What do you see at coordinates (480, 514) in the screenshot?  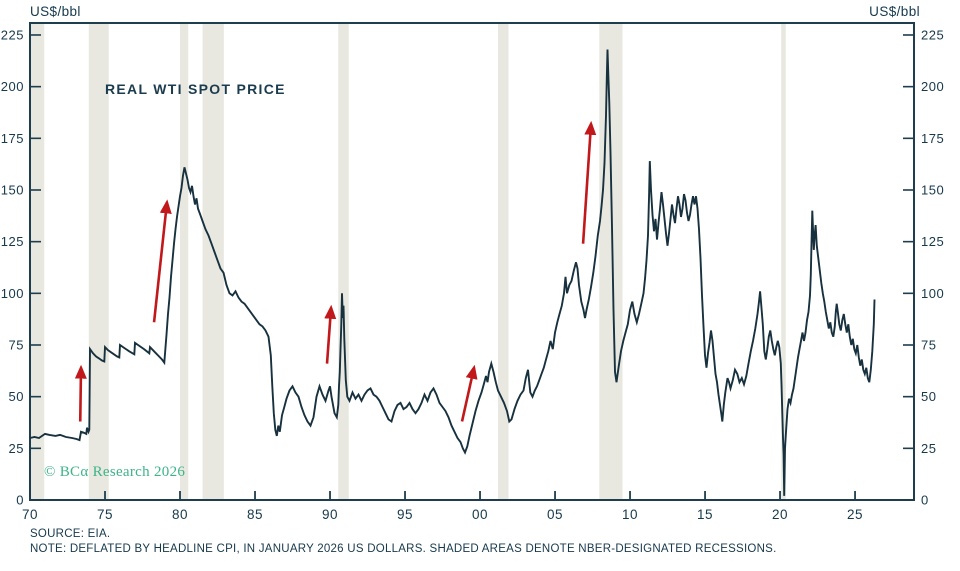 I see `x-axis-tick-label: 00` at bounding box center [480, 514].